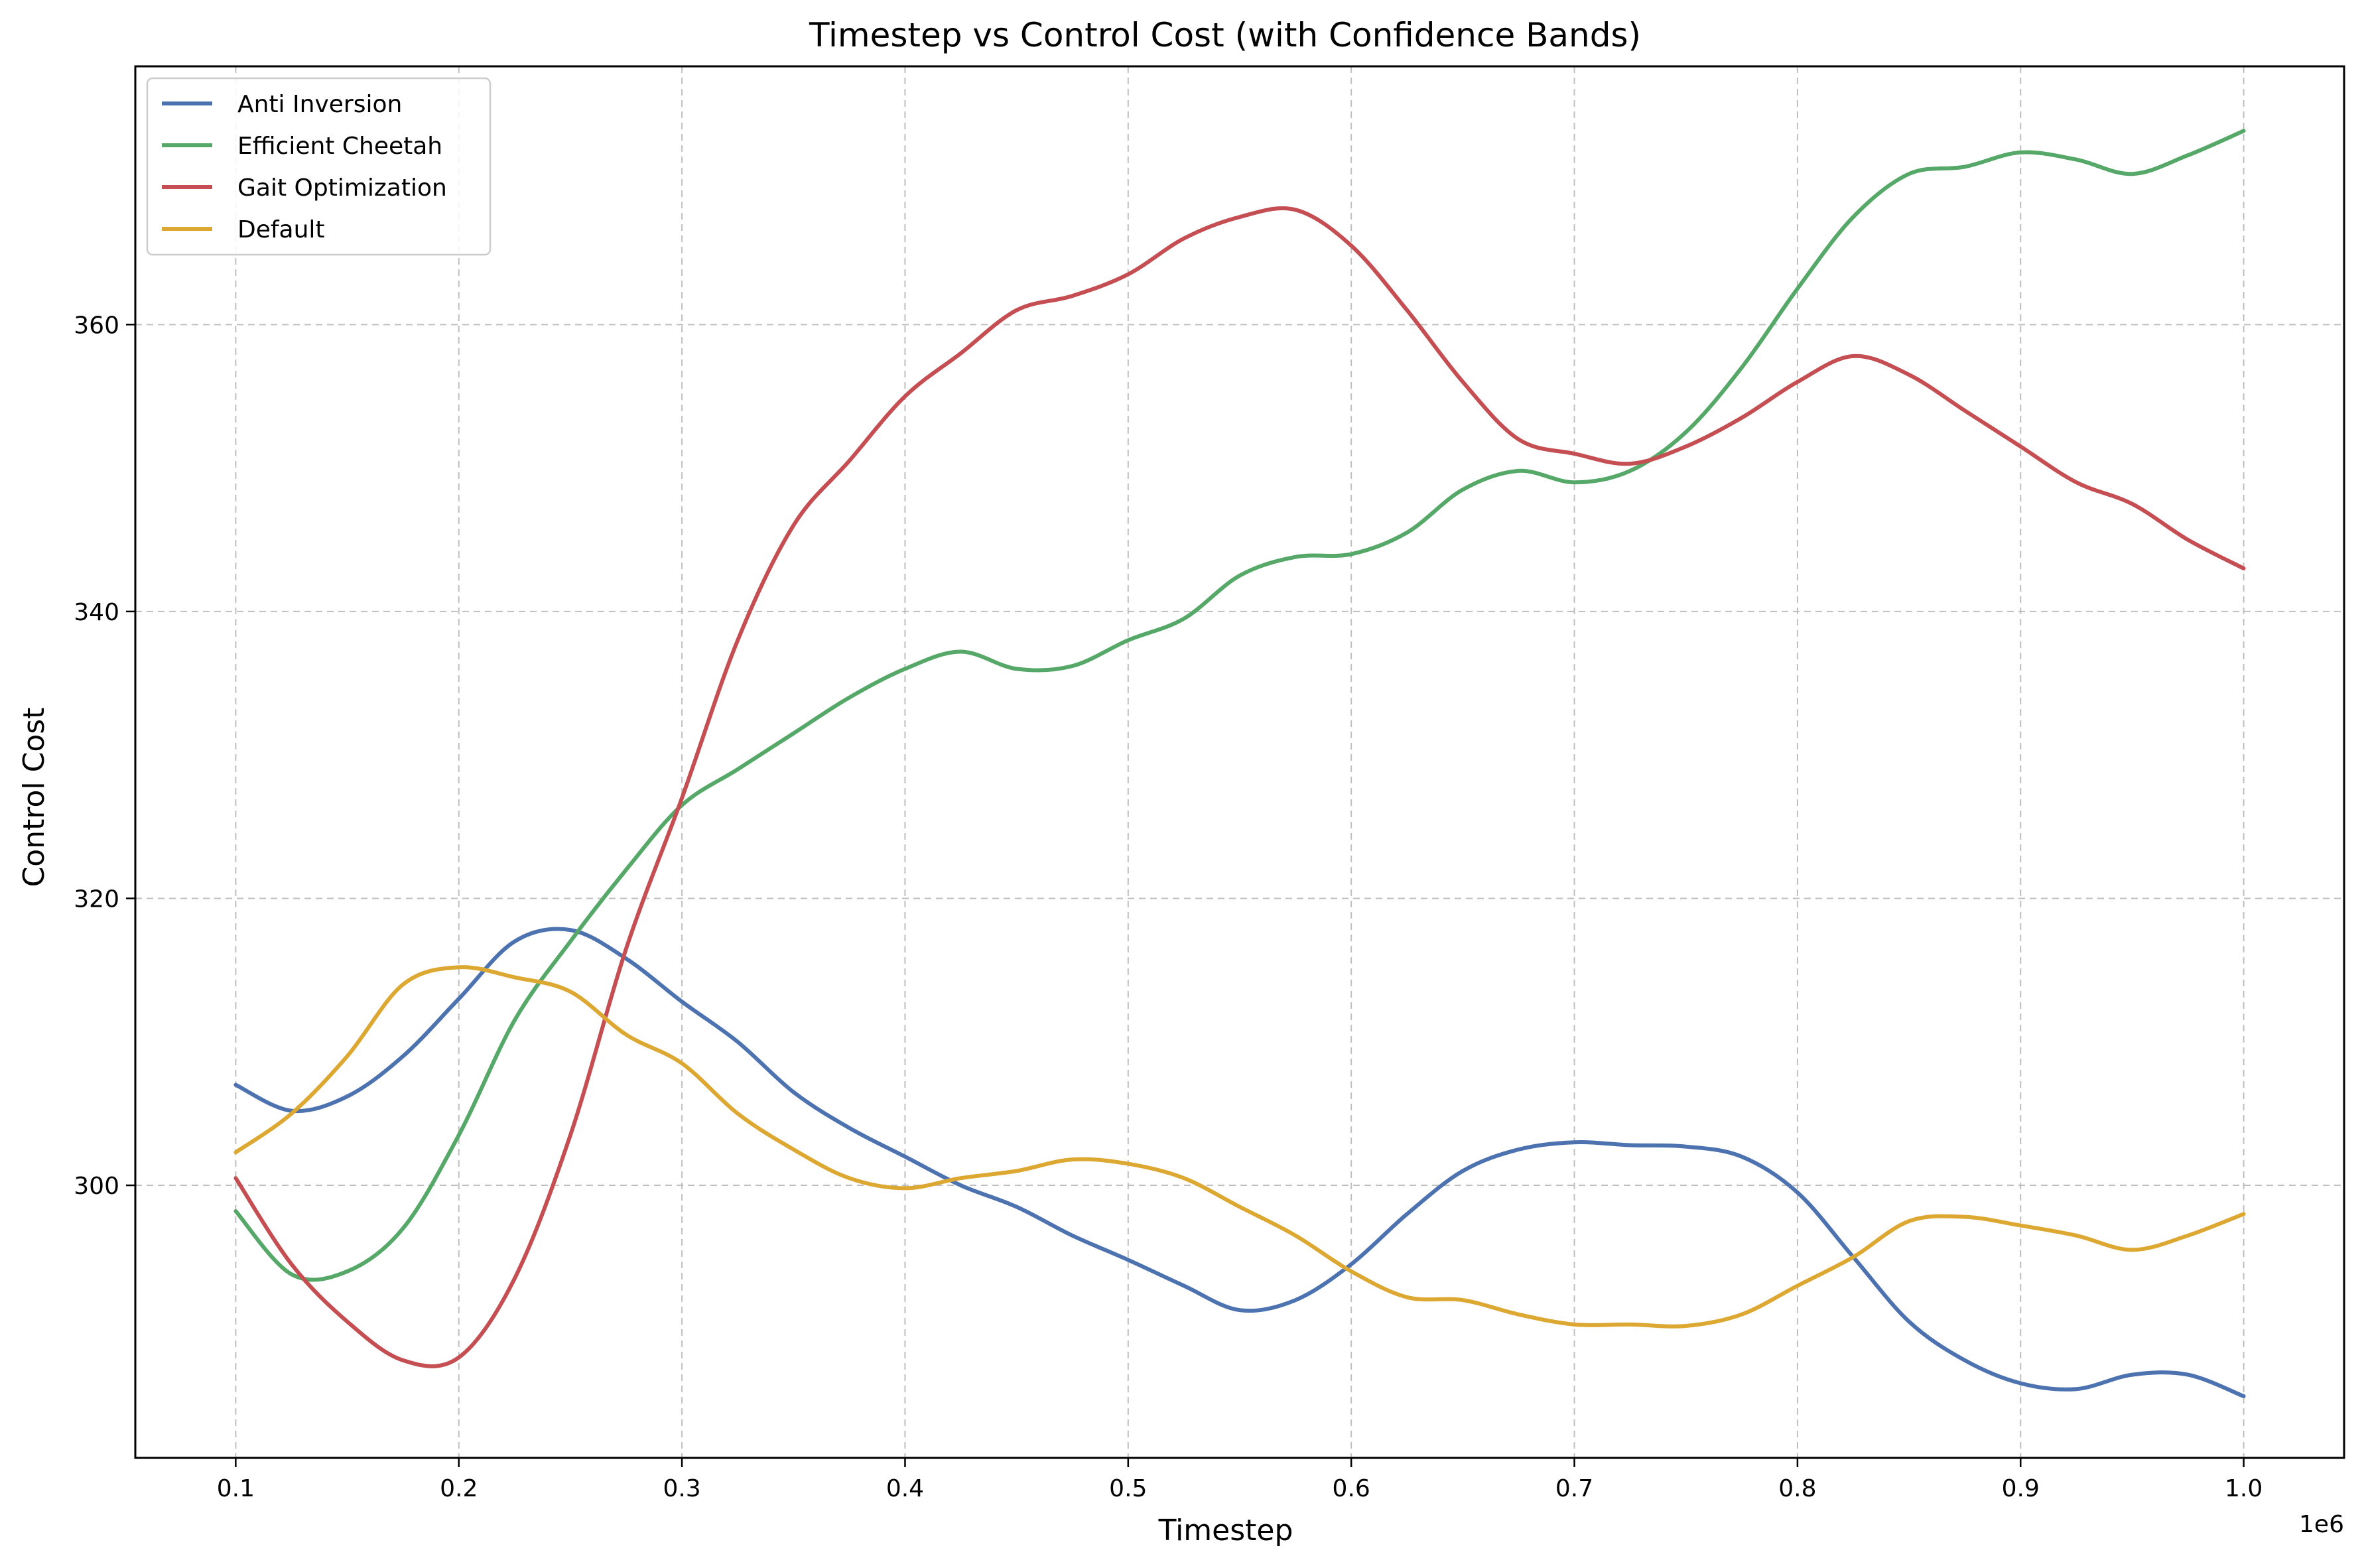  What do you see at coordinates (96, 612) in the screenshot?
I see `y-tick-label: 340` at bounding box center [96, 612].